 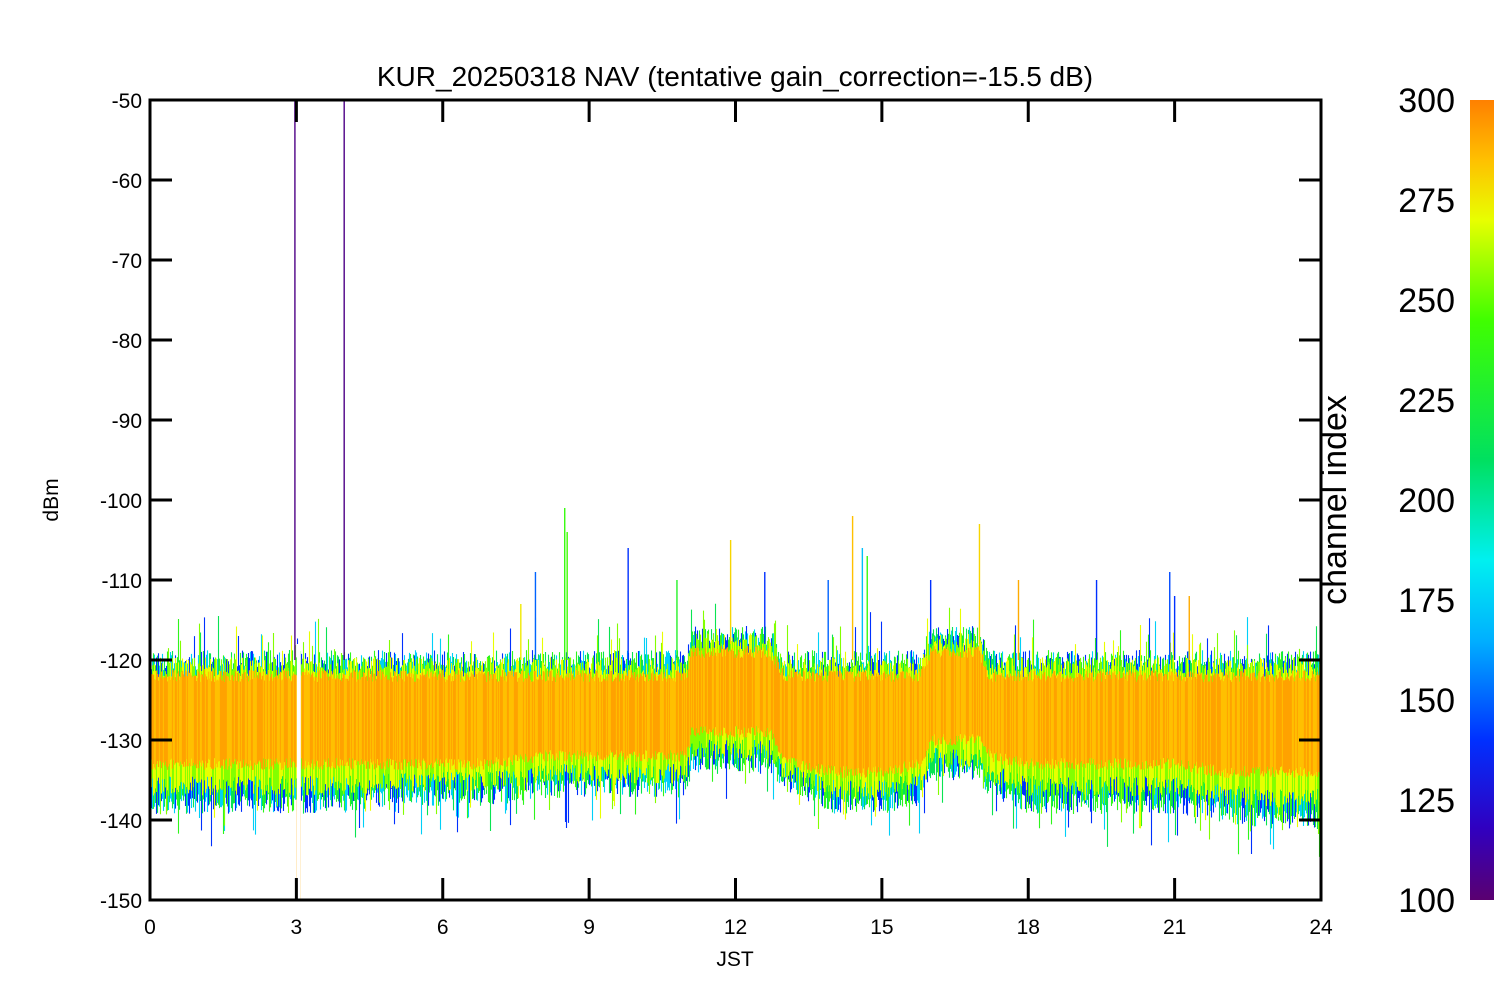 What do you see at coordinates (121, 661) in the screenshot?
I see `y-tick-label: -120` at bounding box center [121, 661].